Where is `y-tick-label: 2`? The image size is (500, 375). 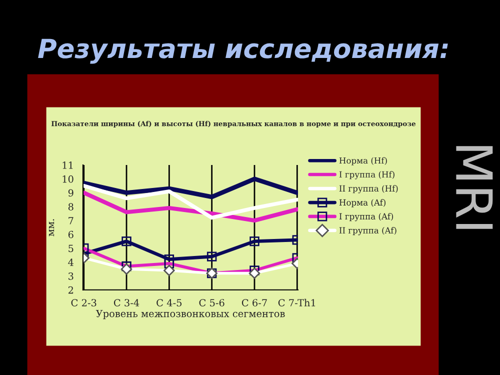 y-tick-label: 2 is located at coordinates (71, 290).